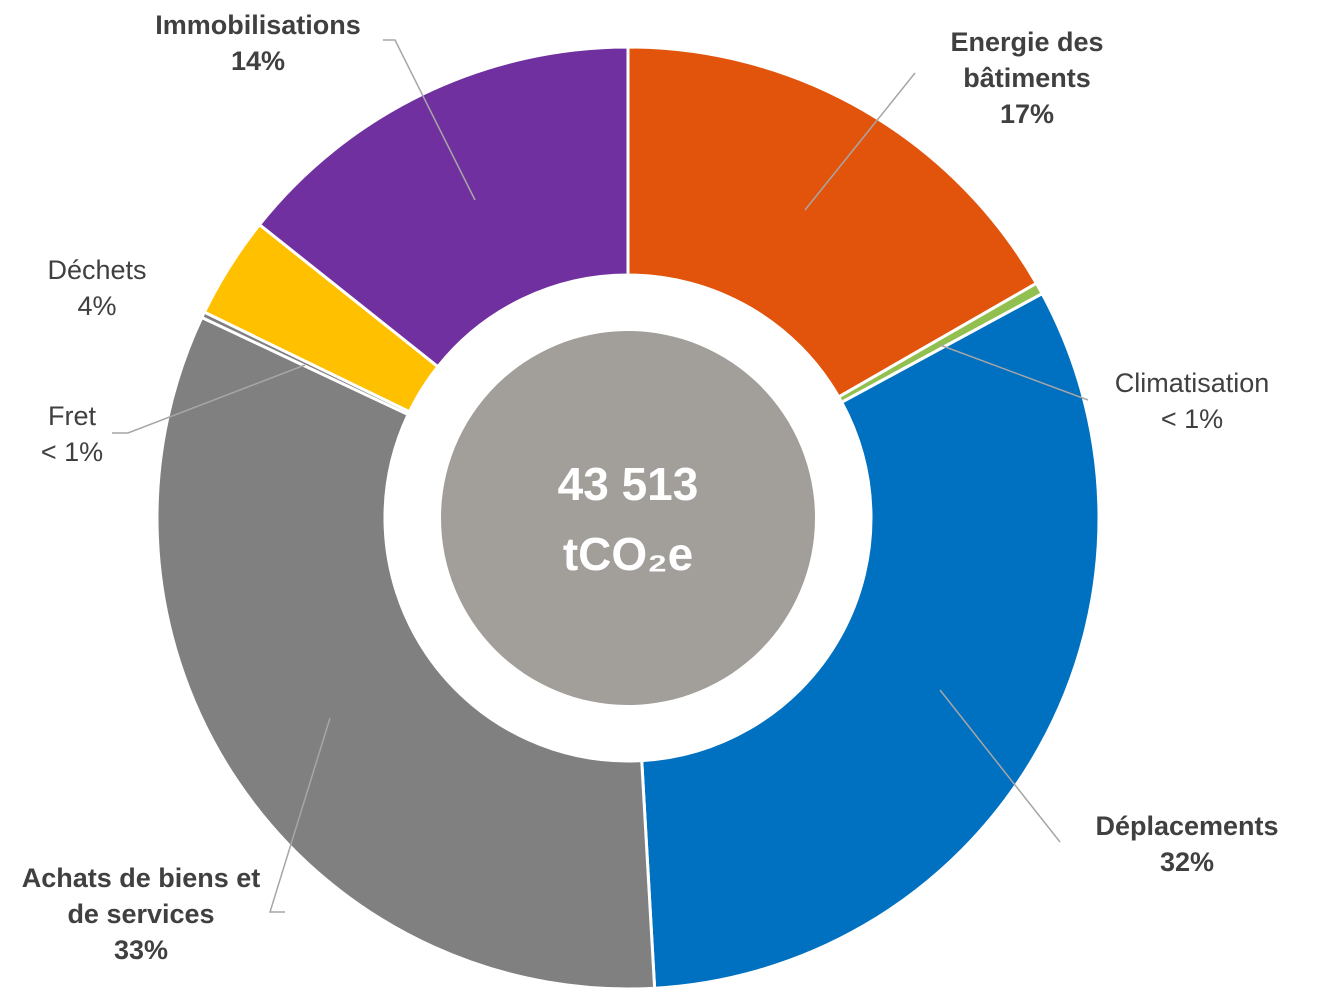  What do you see at coordinates (1027, 60) in the screenshot?
I see `category-label: Energie des bâtiments` at bounding box center [1027, 60].